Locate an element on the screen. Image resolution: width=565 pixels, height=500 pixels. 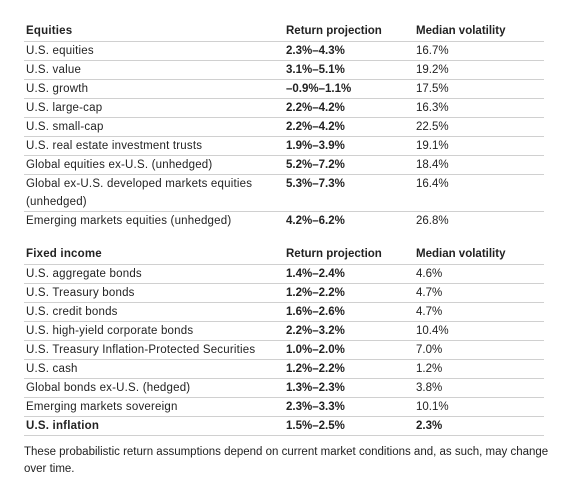
asset-name: Global bonds ex-U.S. (hedged) is located at coordinates (108, 388).